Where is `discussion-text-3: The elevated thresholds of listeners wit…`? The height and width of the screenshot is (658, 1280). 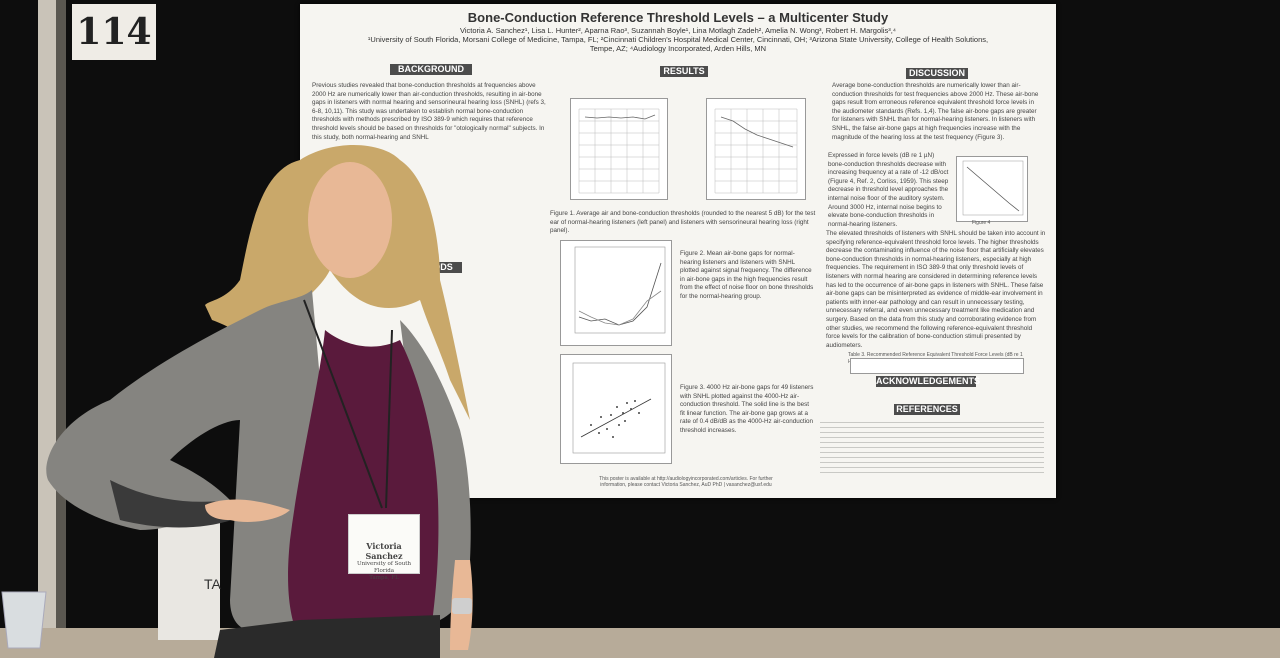
discussion-text-3: The elevated thresholds of listeners wit… is located at coordinates (936, 289).